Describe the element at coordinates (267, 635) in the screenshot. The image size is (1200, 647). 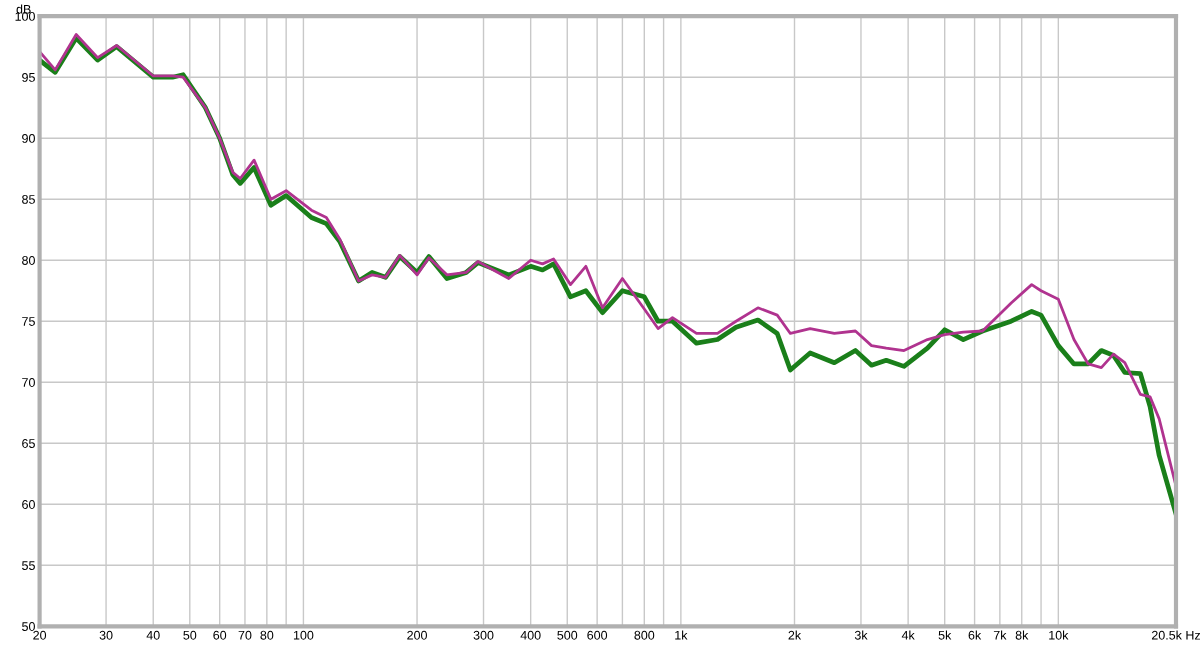
I see `x-tick-label: 80` at that location.